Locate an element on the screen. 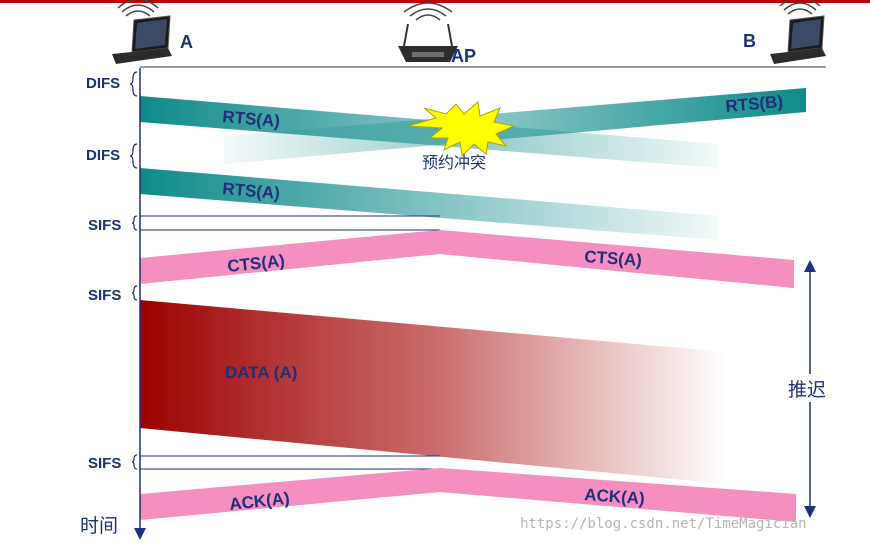 This screenshot has height=544, width=870. watermark: https://blog.csdn.net/TimeMagician is located at coordinates (663, 524).